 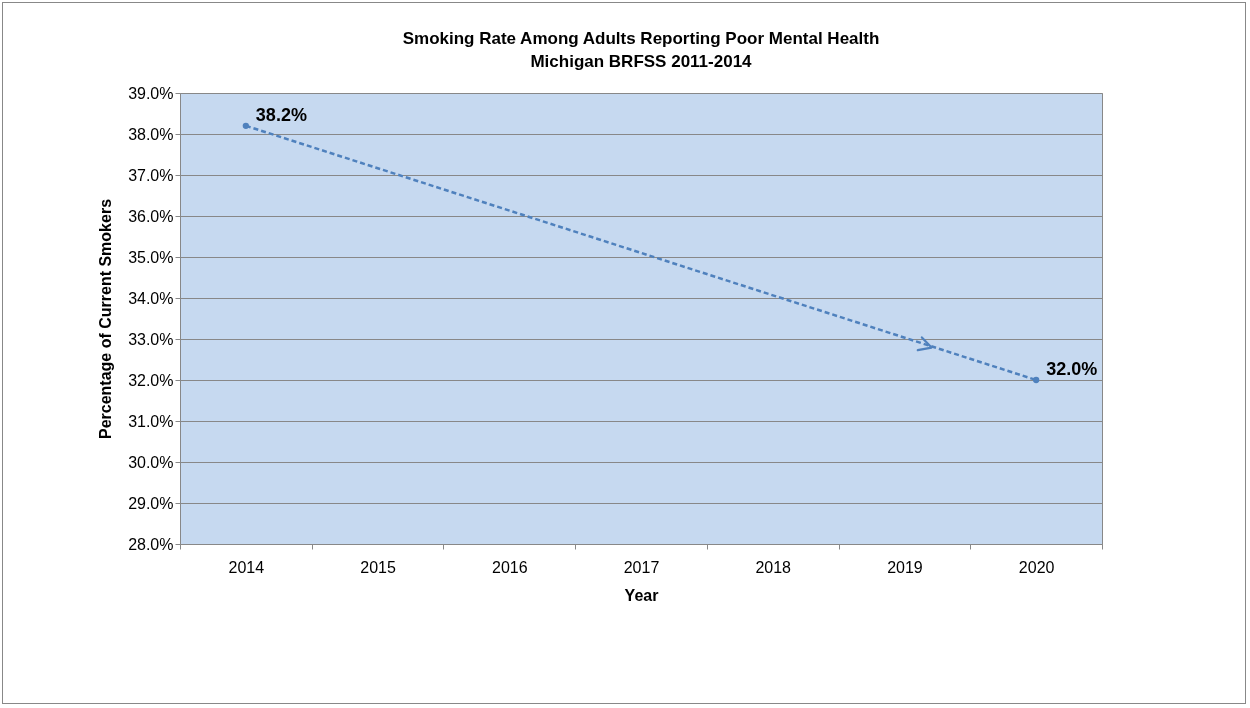 I want to click on x-tick-label: 2018, so click(x=773, y=567).